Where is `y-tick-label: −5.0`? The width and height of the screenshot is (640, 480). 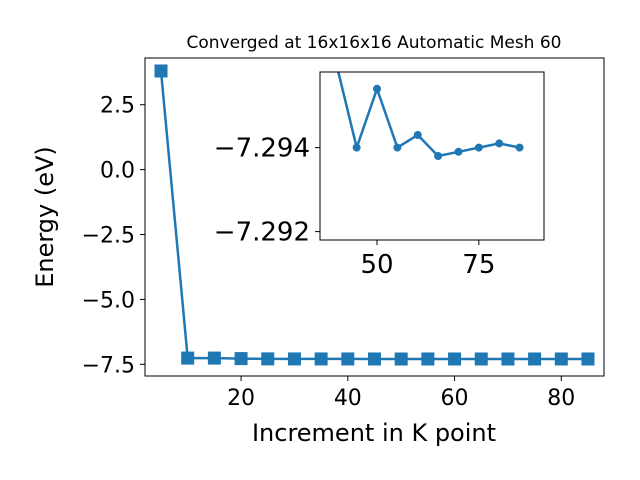 y-tick-label: −5.0 is located at coordinates (108, 300).